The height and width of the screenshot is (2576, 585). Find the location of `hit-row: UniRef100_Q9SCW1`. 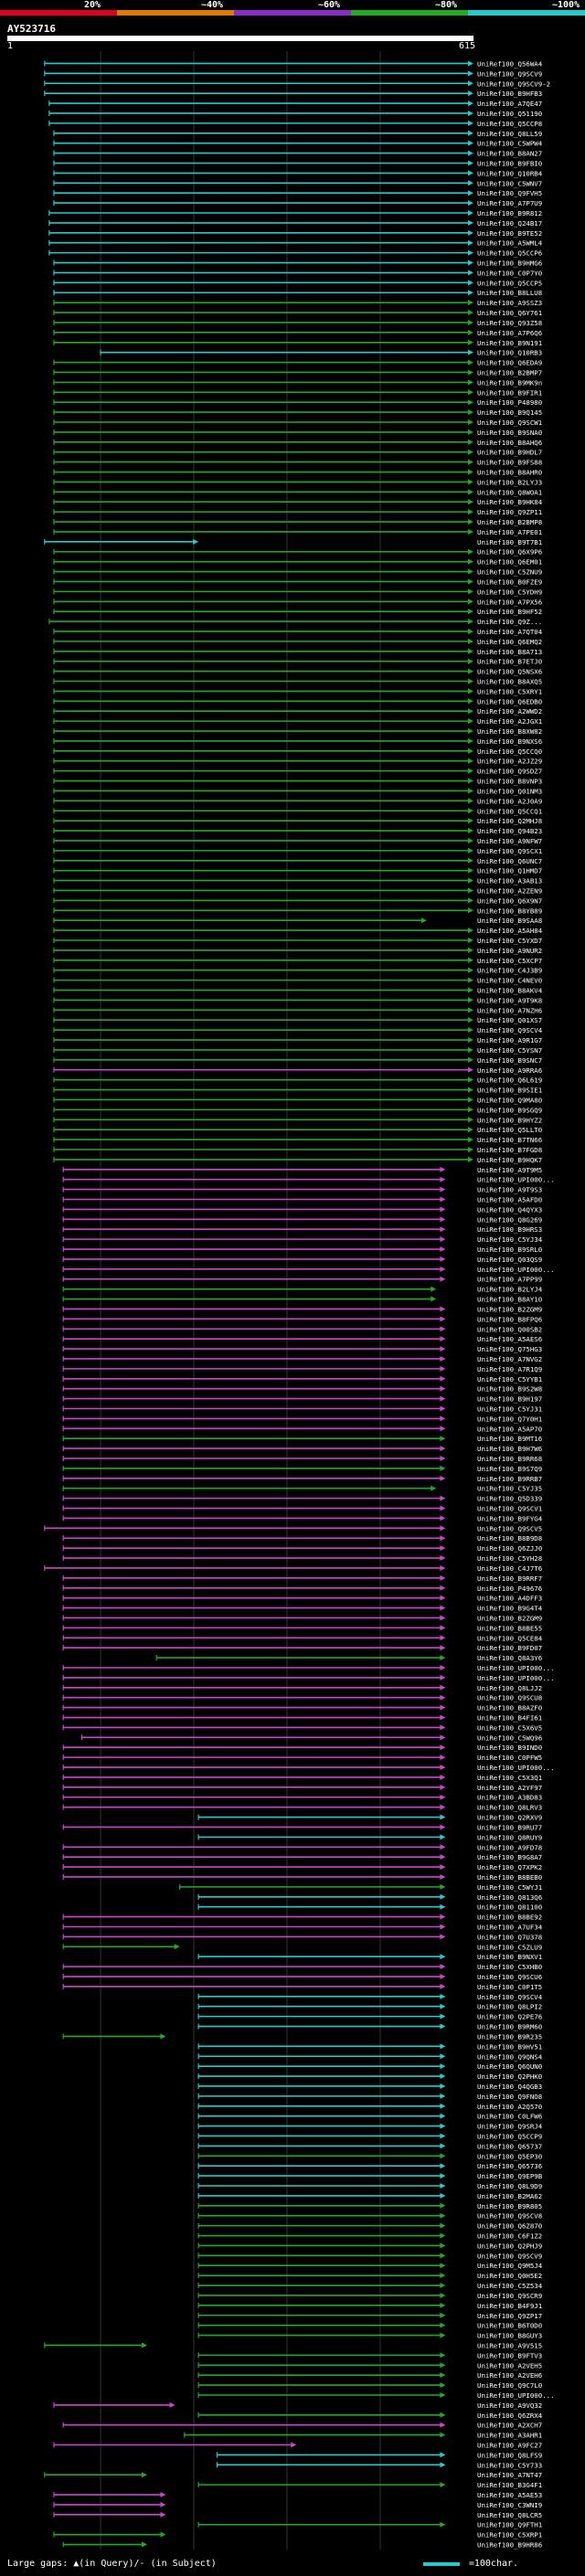

hit-row: UniRef100_Q9SCW1 is located at coordinates (298, 423).